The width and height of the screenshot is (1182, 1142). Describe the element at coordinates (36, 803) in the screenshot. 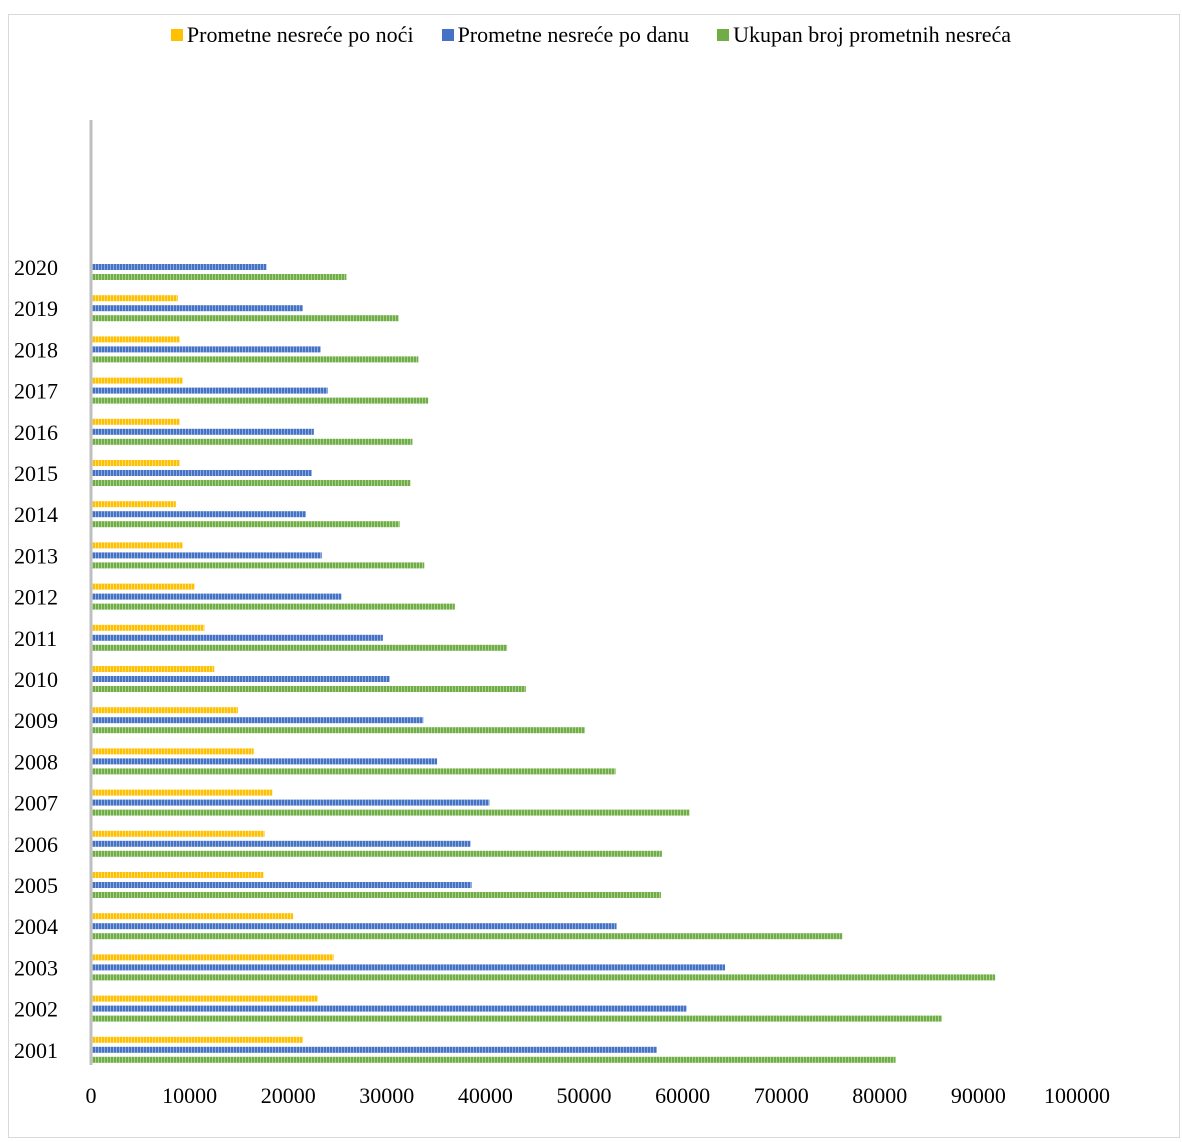

I see `y-tick-label-2007: 2007` at that location.